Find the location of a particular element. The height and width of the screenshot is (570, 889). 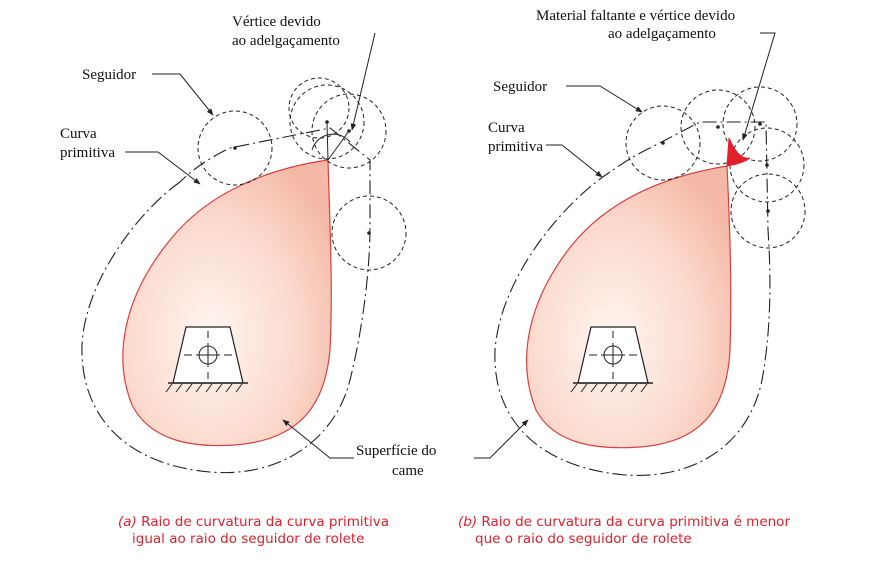

label-pitch-curve-a-line2: primitiva is located at coordinates (87, 153).